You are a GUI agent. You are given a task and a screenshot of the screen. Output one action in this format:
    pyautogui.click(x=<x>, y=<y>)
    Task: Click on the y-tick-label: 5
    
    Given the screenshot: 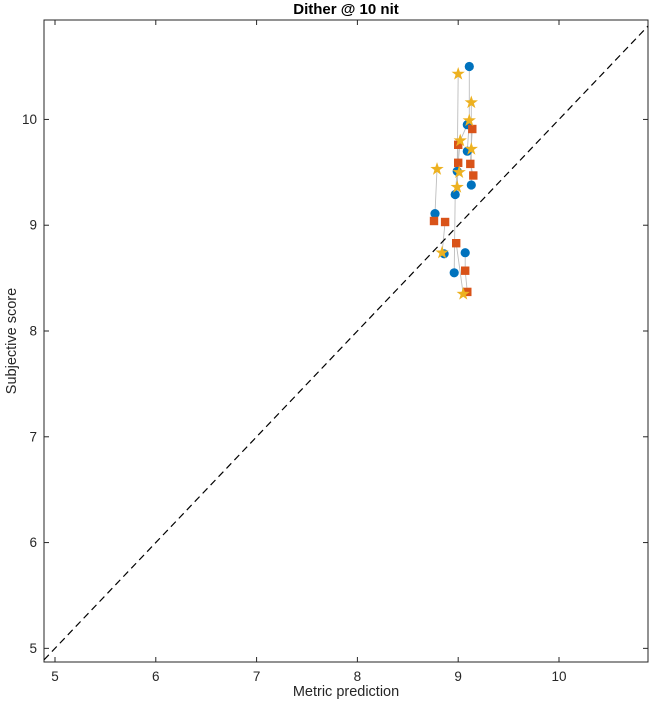 What is the action you would take?
    pyautogui.click(x=33, y=648)
    